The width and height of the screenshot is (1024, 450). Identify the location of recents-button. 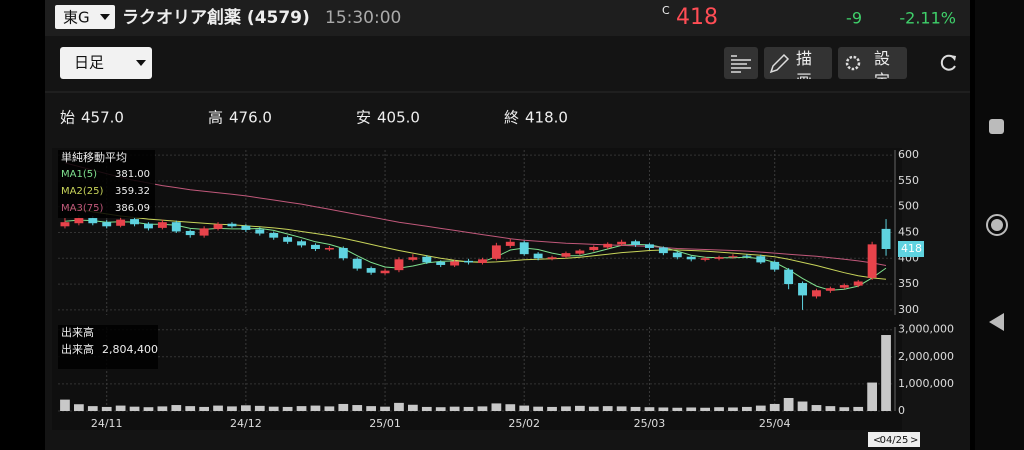
(996, 126).